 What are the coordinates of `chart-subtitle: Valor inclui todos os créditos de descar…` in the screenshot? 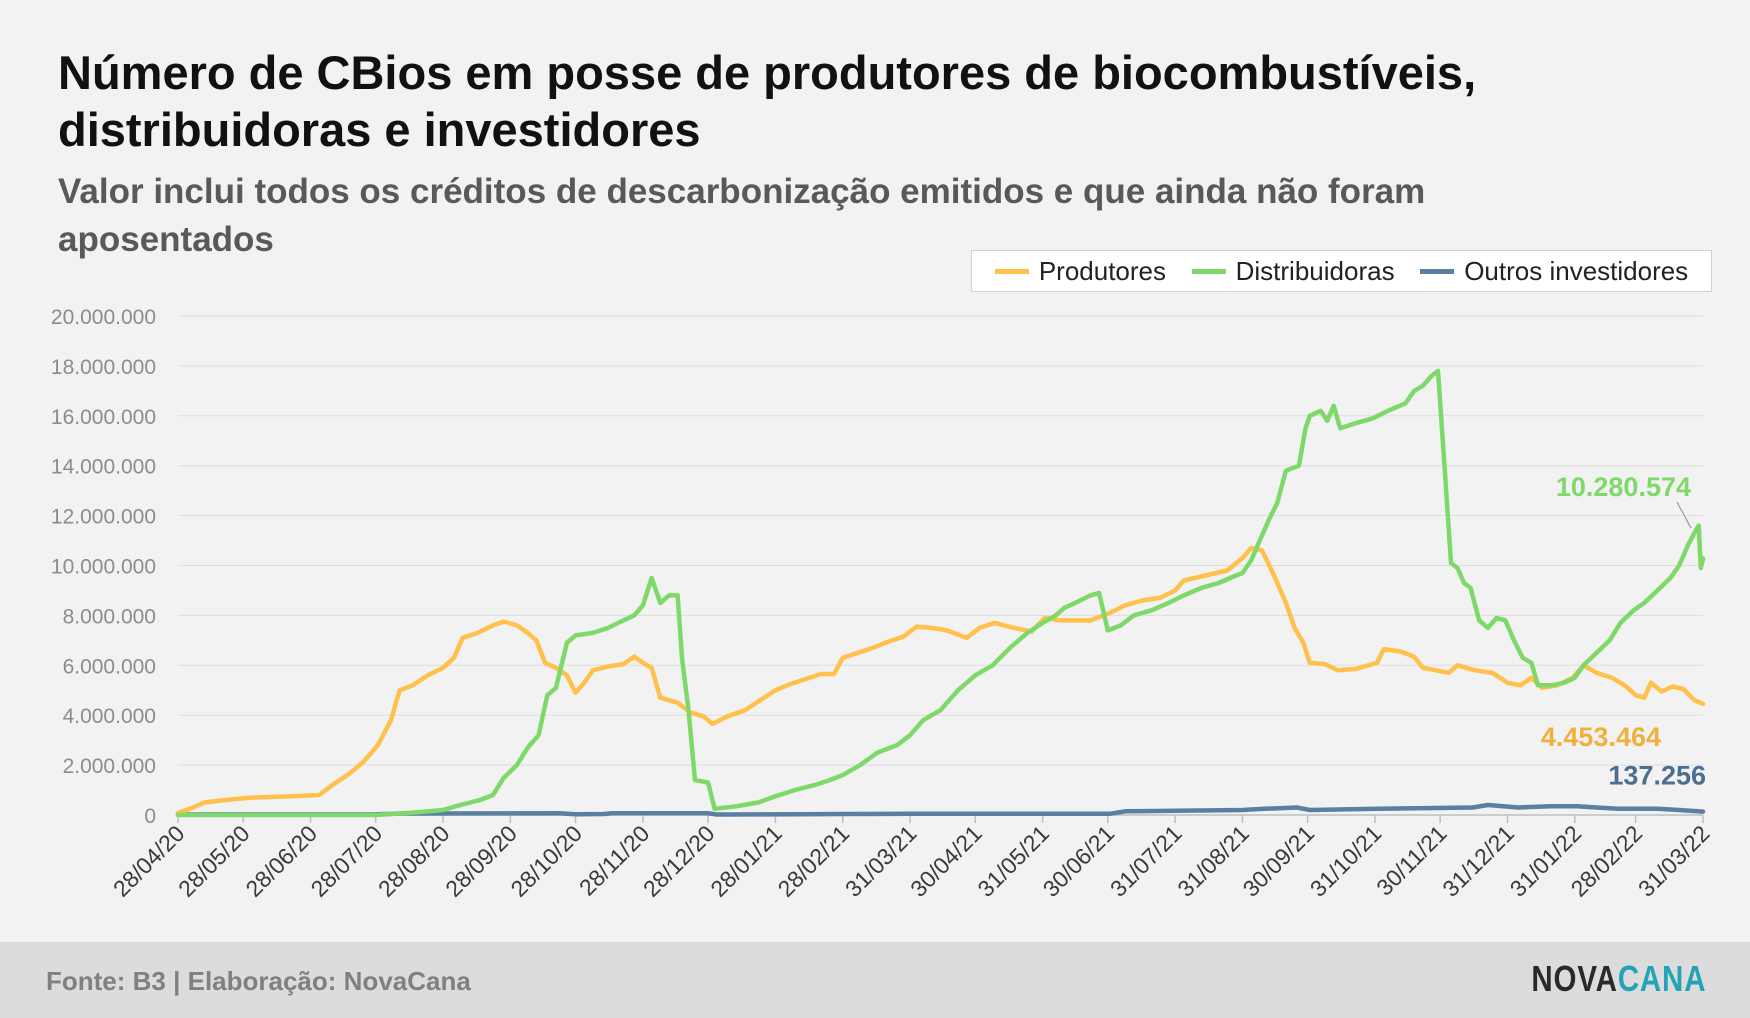 It's located at (742, 215).